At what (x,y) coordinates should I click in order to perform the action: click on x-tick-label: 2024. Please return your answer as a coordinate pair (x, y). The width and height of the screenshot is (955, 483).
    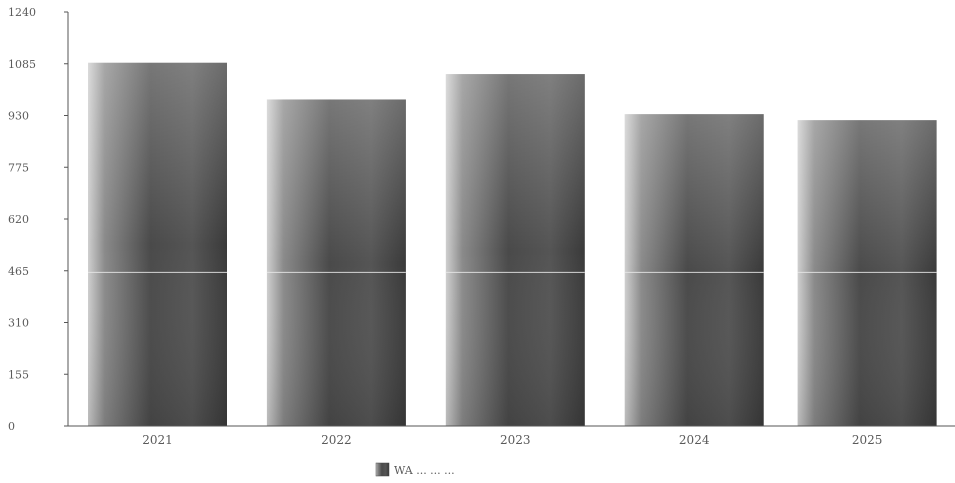
    Looking at the image, I should click on (694, 440).